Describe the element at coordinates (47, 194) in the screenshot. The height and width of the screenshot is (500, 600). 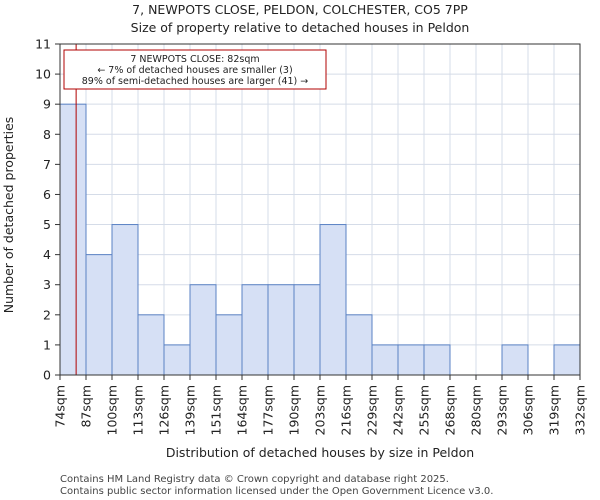
I see `y-tick-label-6: 6` at that location.